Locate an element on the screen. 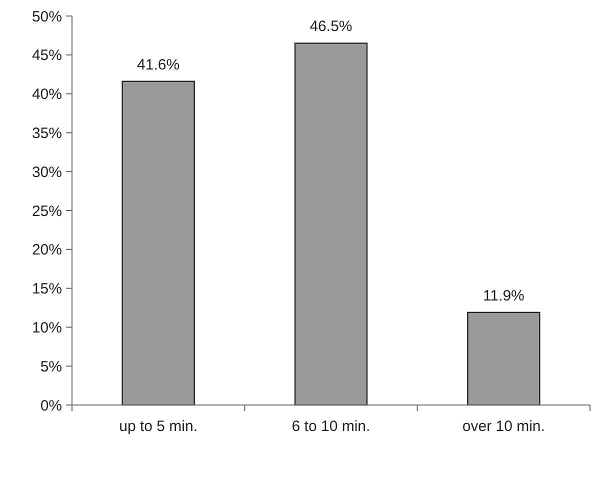 The height and width of the screenshot is (481, 607). y-tick-label: 45% is located at coordinates (47, 55).